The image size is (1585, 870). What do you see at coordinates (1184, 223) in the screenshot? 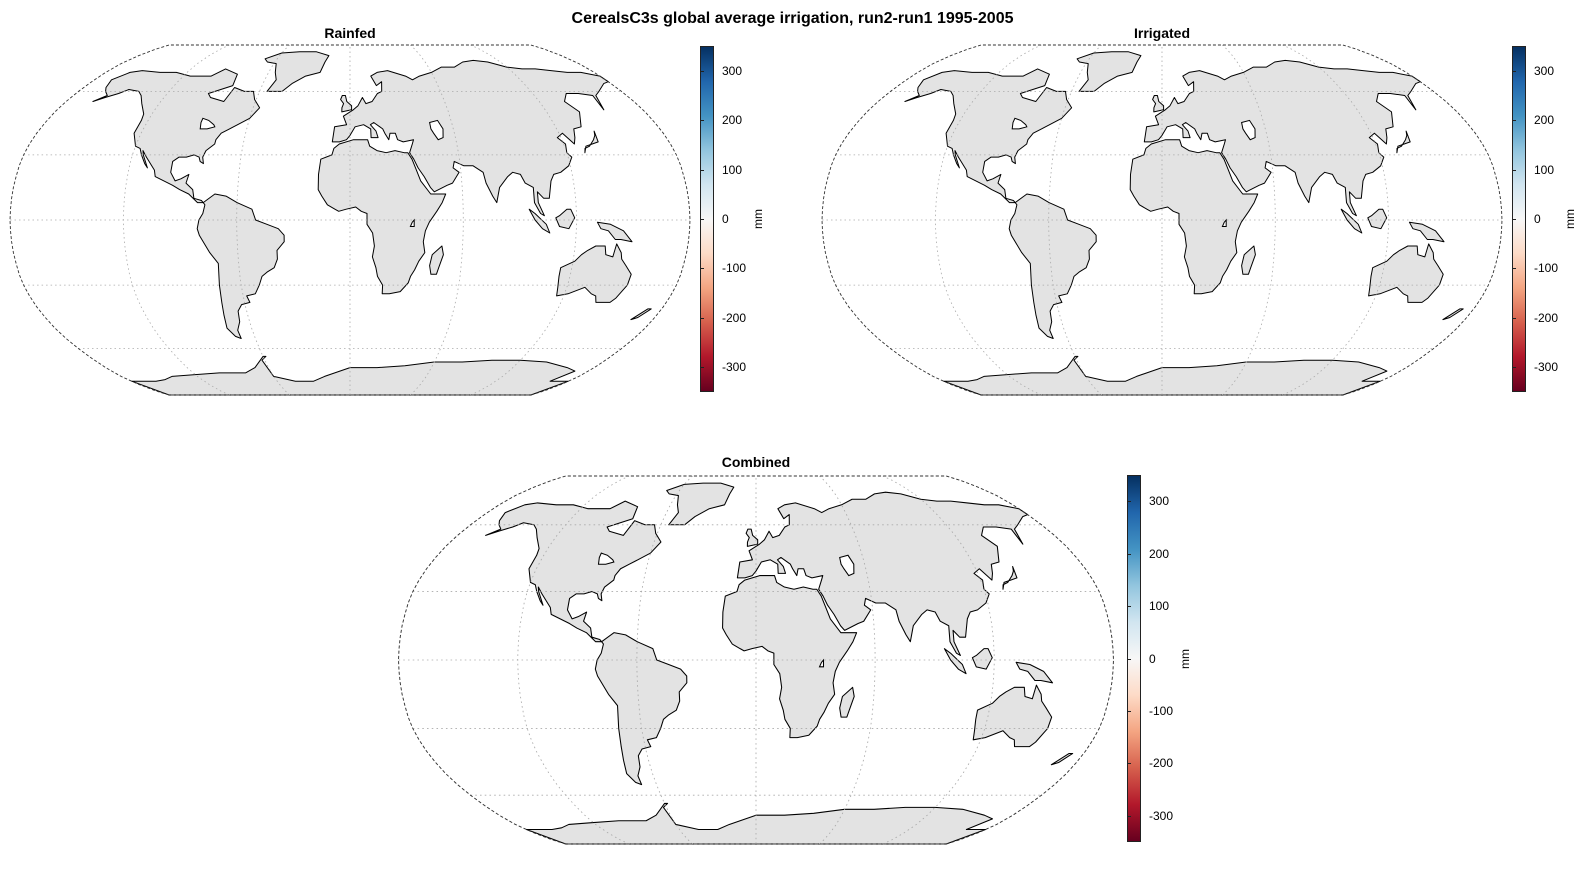
I see `land-layer` at bounding box center [1184, 223].